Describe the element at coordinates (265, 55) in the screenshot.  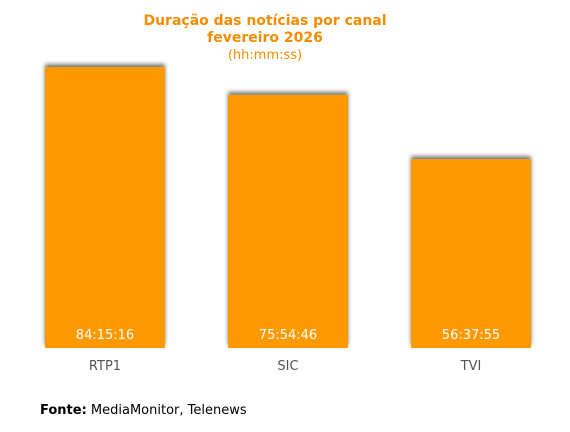
I see `chart-unit-label: (hh:mm:ss)` at that location.